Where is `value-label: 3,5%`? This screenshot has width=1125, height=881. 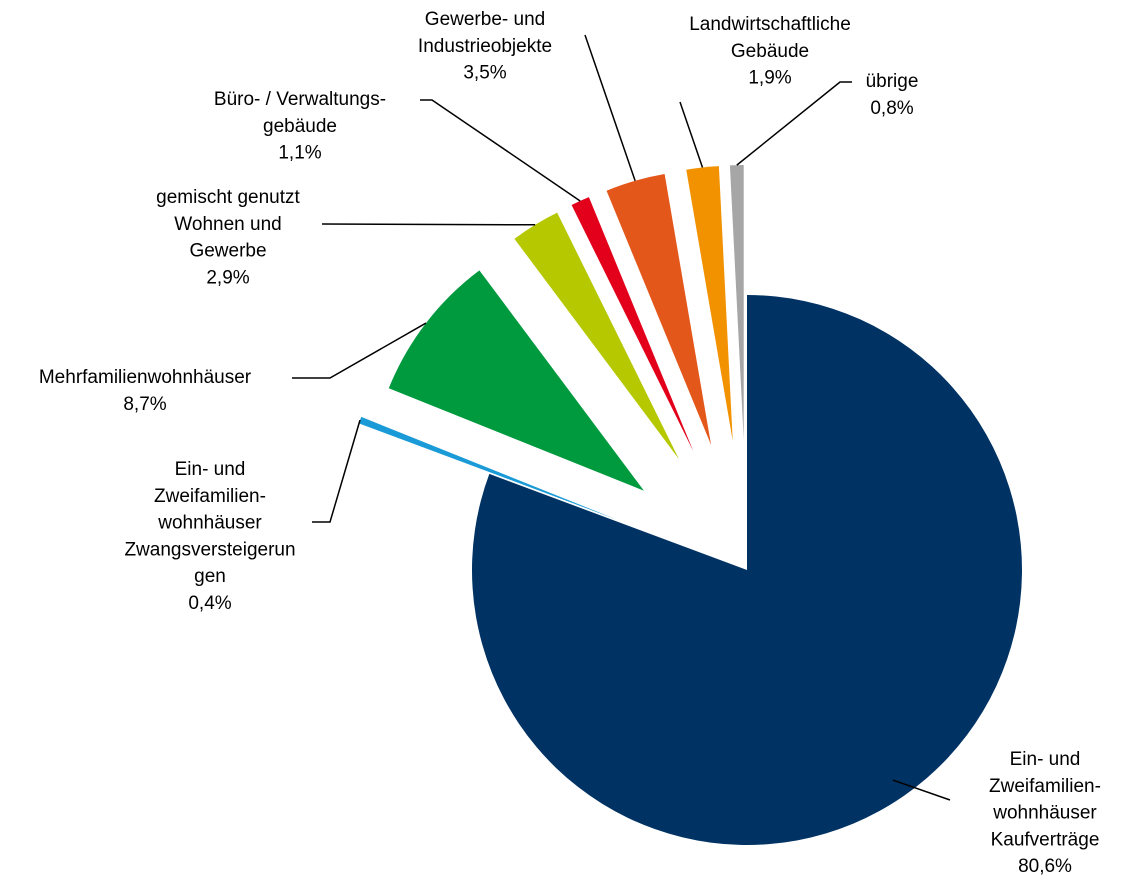 value-label: 3,5% is located at coordinates (484, 73).